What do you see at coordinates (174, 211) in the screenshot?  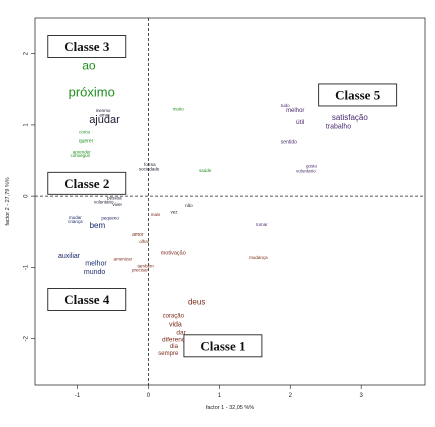 I see `word-label: vez` at bounding box center [174, 211].